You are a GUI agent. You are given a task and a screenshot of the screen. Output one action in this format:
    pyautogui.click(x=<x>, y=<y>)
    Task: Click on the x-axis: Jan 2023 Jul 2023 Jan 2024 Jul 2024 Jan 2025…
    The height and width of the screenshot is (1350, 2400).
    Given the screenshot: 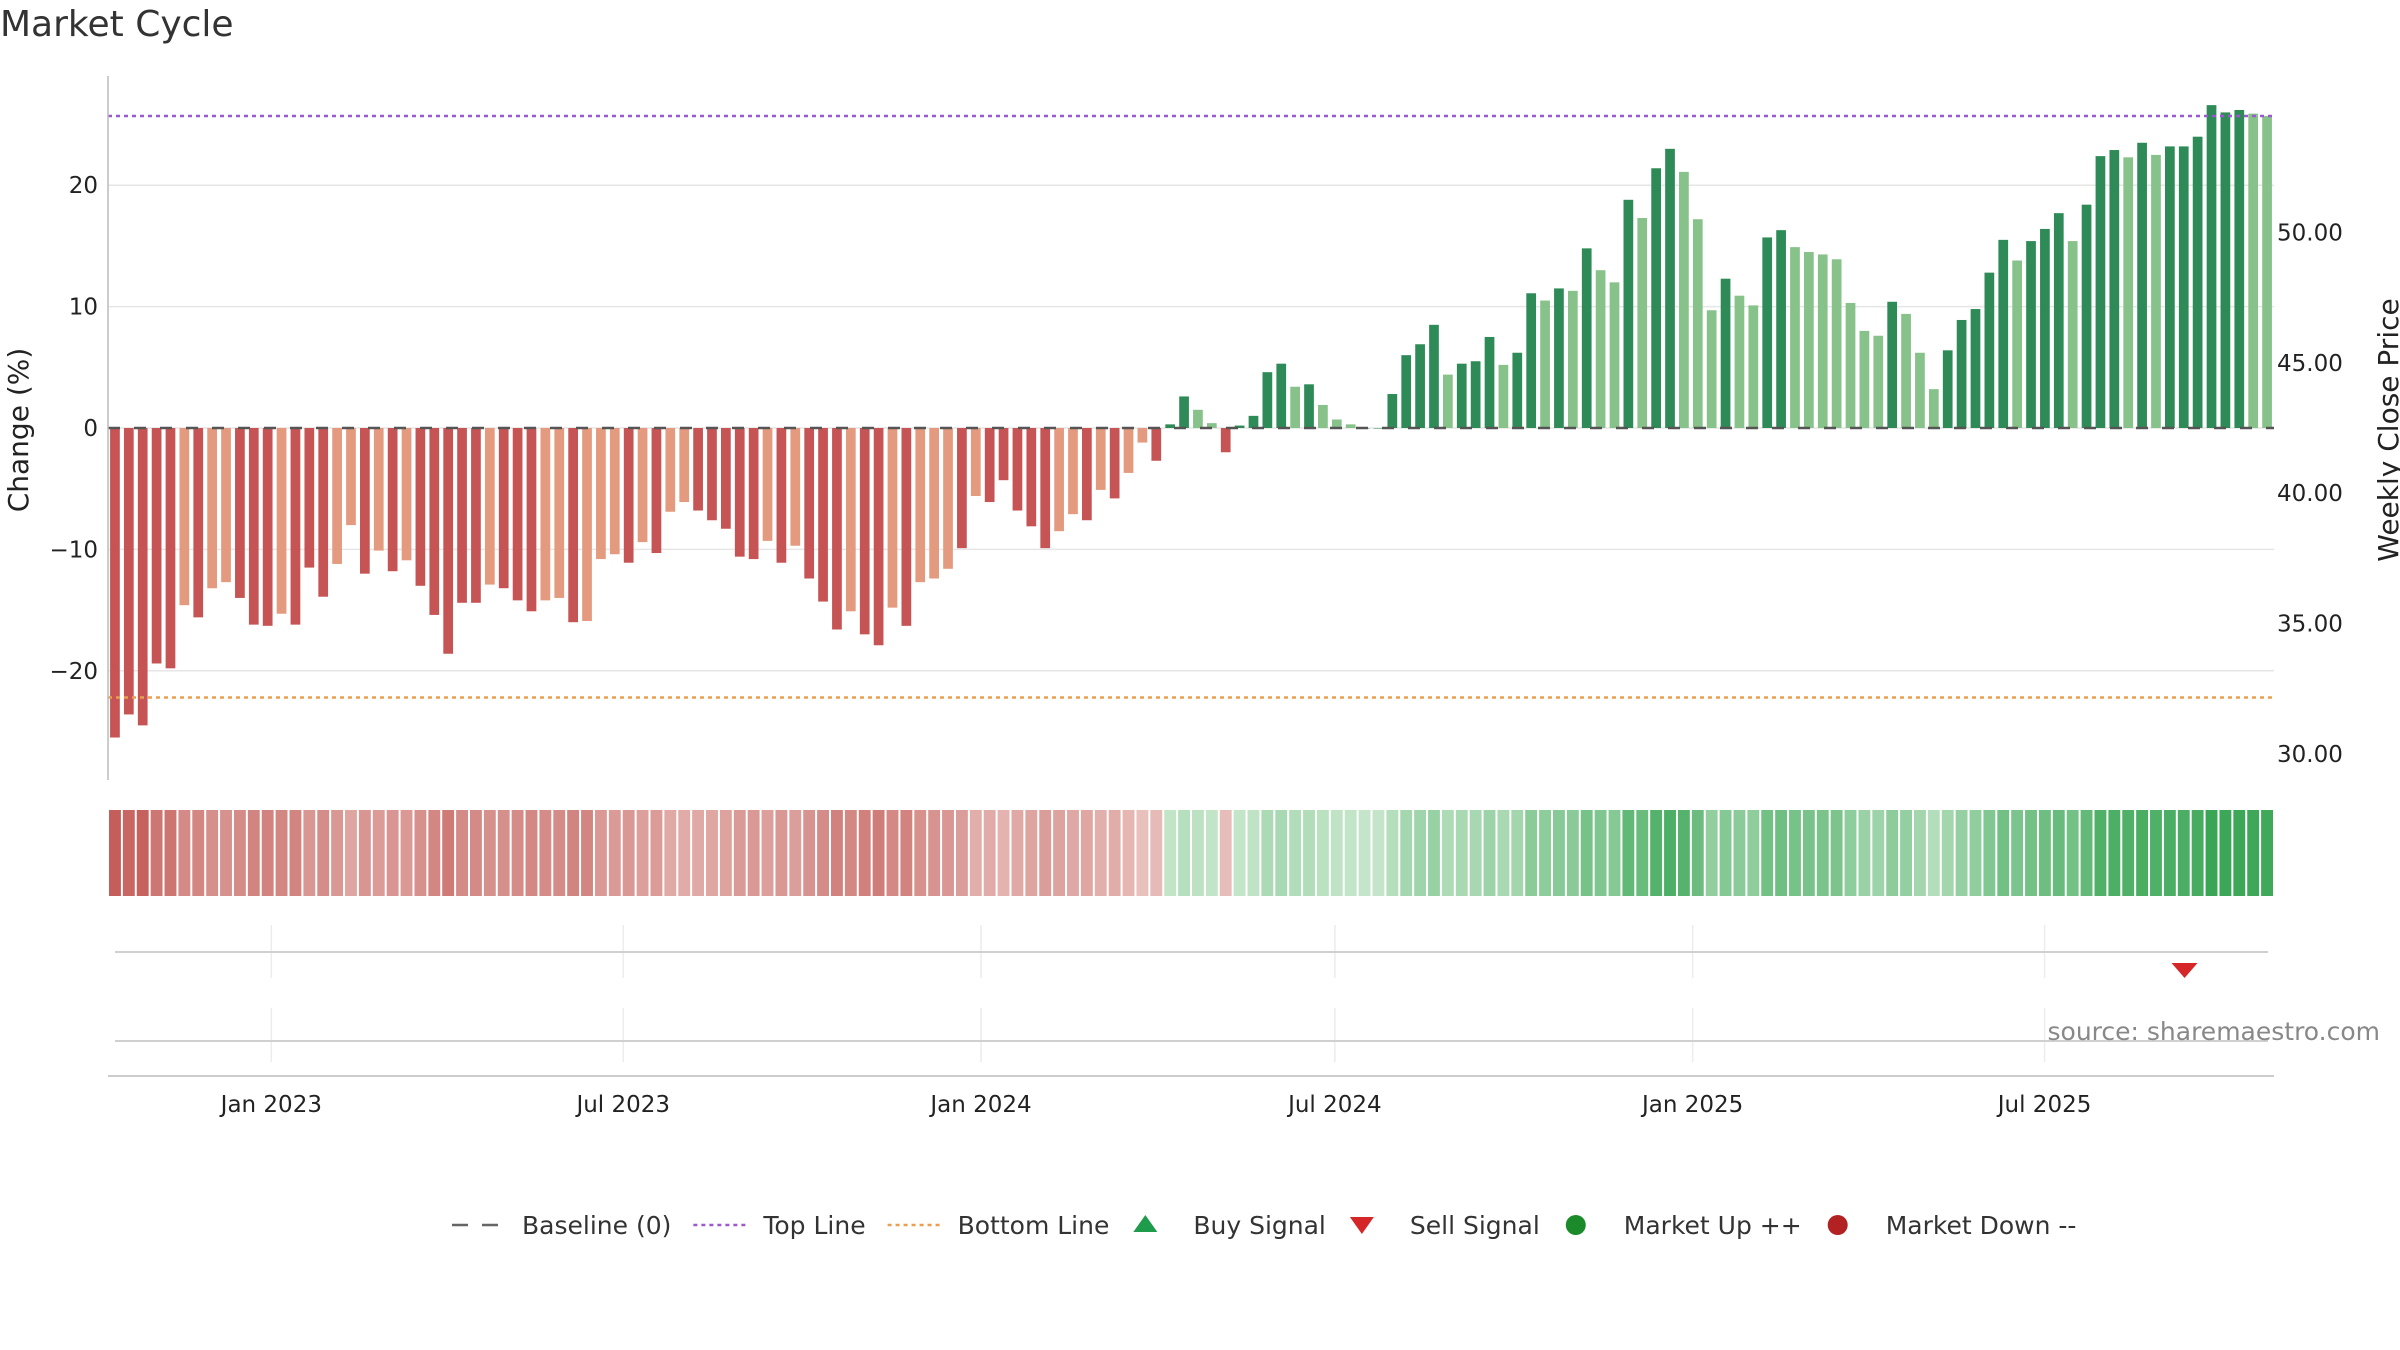 What is the action you would take?
    pyautogui.click(x=1191, y=1096)
    